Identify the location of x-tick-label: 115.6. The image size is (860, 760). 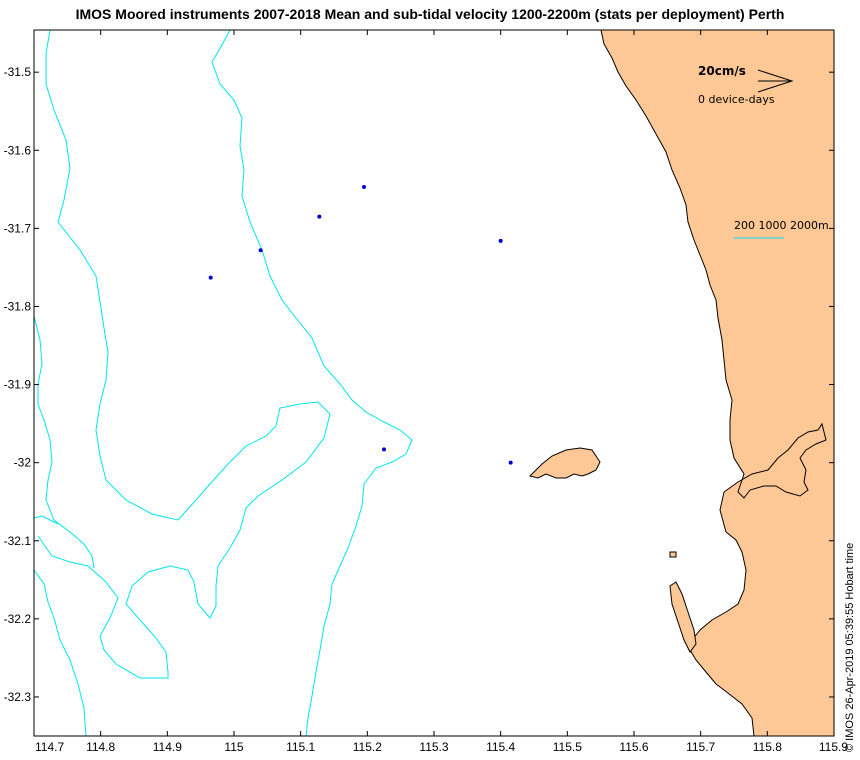
(633, 747).